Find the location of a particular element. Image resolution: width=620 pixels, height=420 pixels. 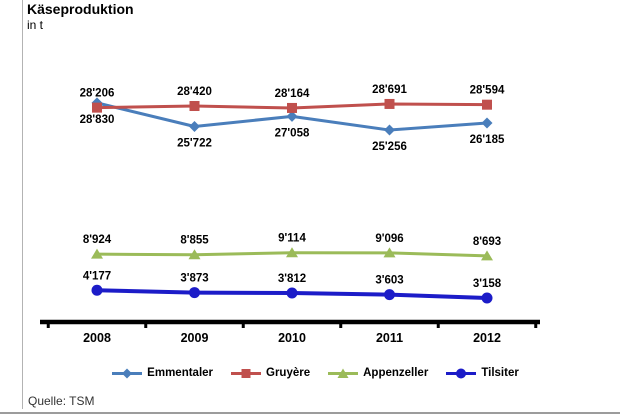

legend-item-tilsiter: Tilsiter is located at coordinates (482, 373).